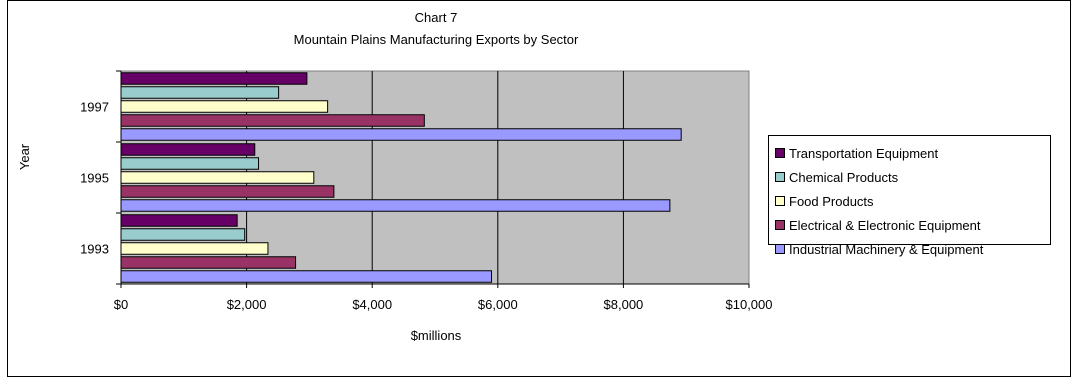  What do you see at coordinates (864, 153) in the screenshot?
I see `legend-label: Transportation Equipment` at bounding box center [864, 153].